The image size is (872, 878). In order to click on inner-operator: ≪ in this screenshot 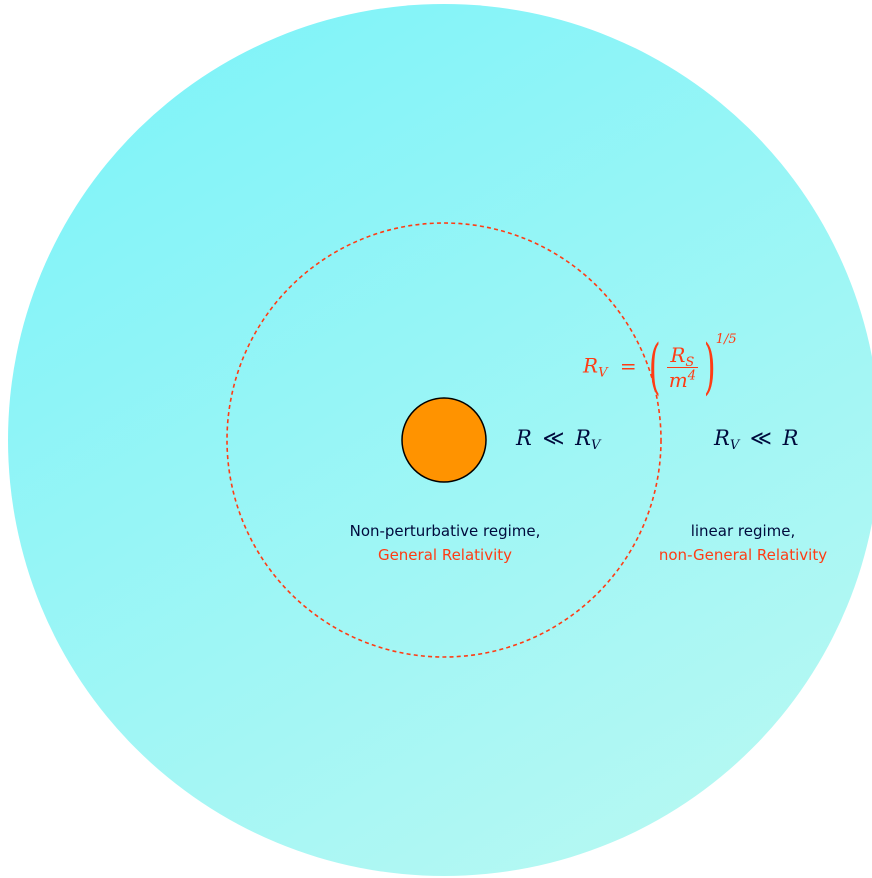, I will do `click(553, 438)`.